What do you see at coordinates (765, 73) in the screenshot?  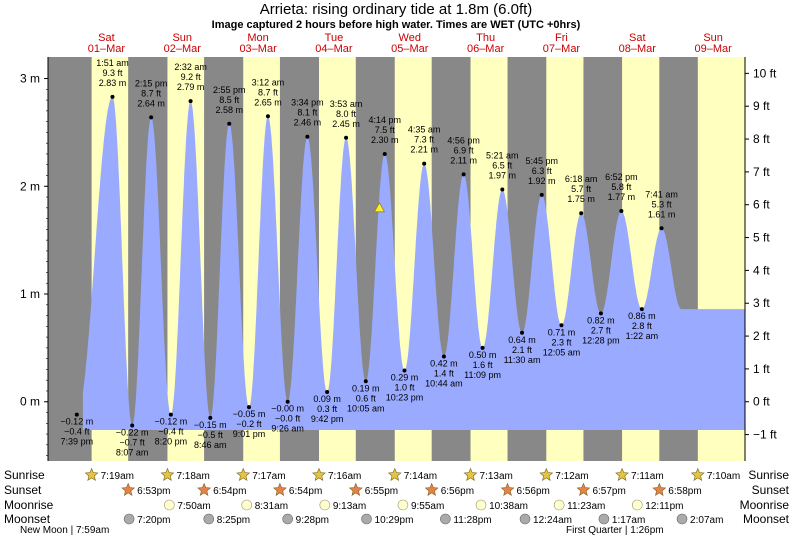 I see `right-tick-label-11: 10 ft` at bounding box center [765, 73].